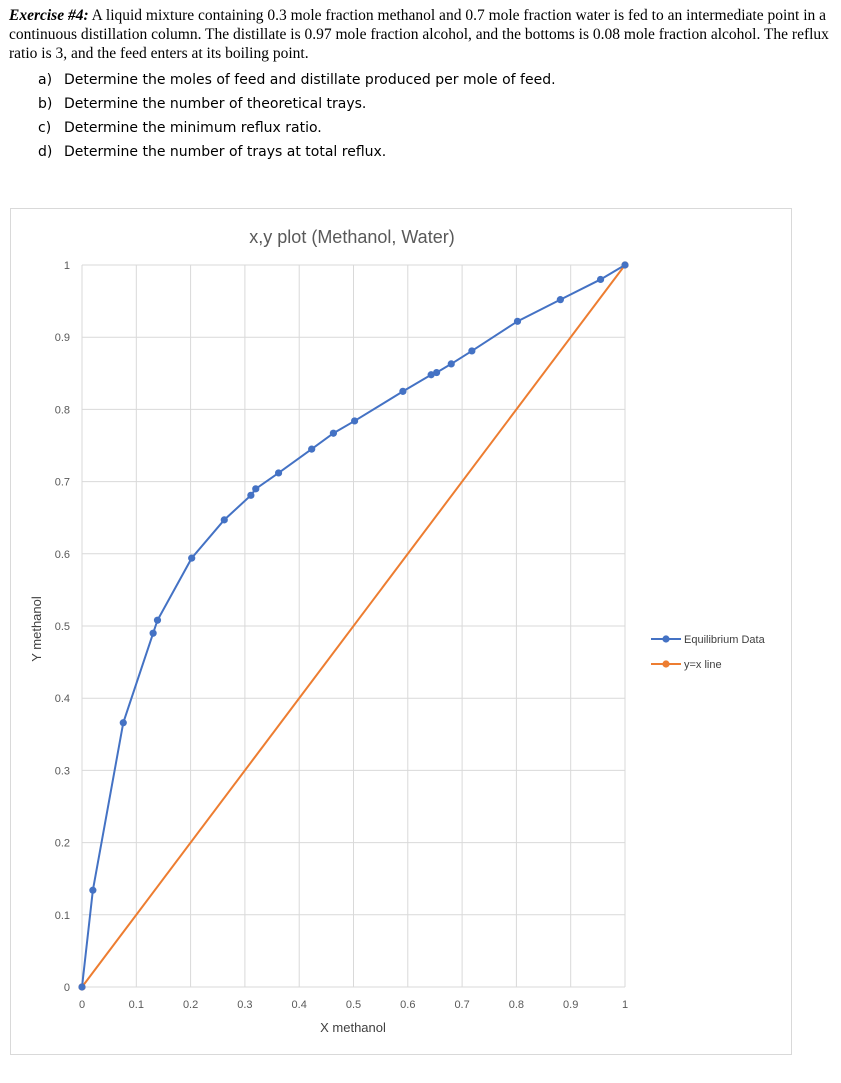  Describe the element at coordinates (67, 988) in the screenshot. I see `y-tick-label: 0` at that location.